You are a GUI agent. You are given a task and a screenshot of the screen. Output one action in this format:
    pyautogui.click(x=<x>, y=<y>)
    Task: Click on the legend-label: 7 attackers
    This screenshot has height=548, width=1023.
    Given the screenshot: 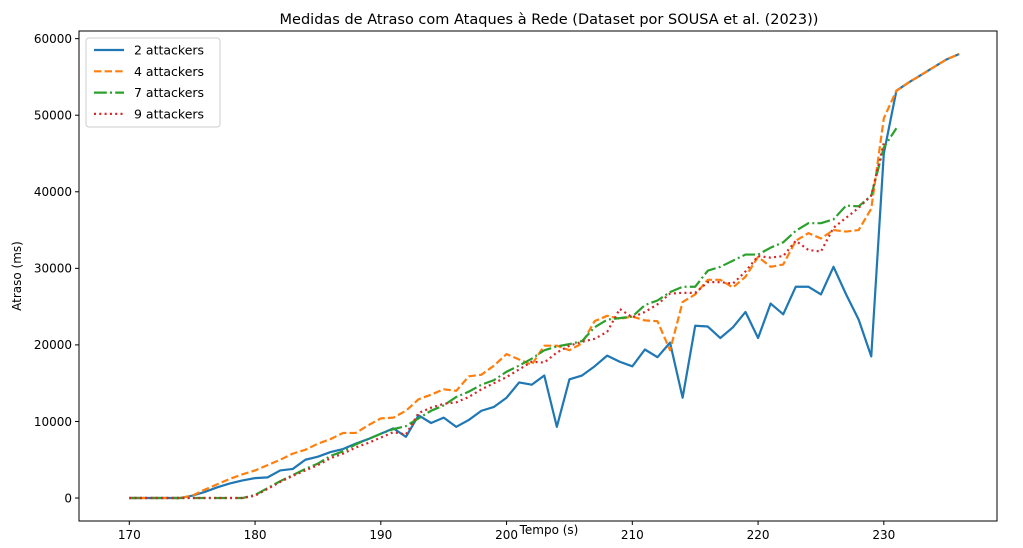 What is the action you would take?
    pyautogui.click(x=169, y=92)
    